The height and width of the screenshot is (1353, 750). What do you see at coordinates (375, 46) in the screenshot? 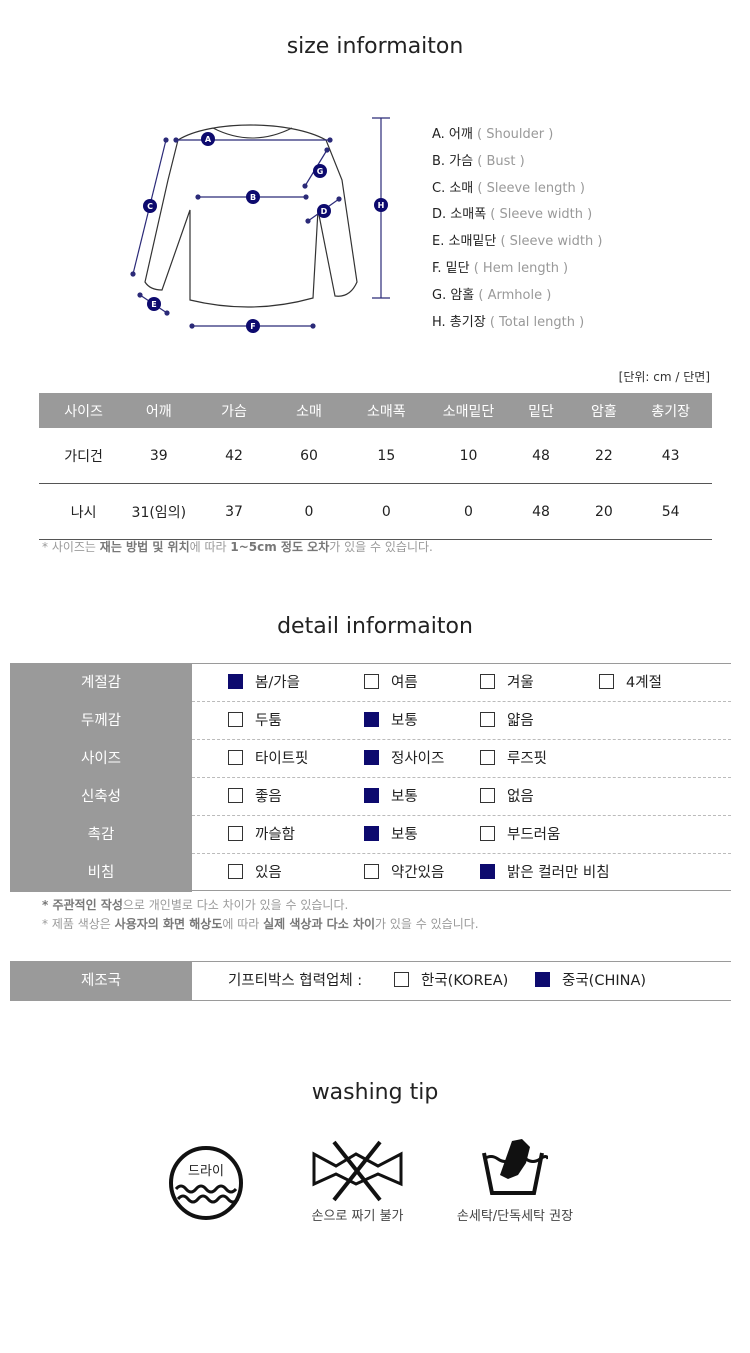
I see `size-section-title: size informaiton` at bounding box center [375, 46].